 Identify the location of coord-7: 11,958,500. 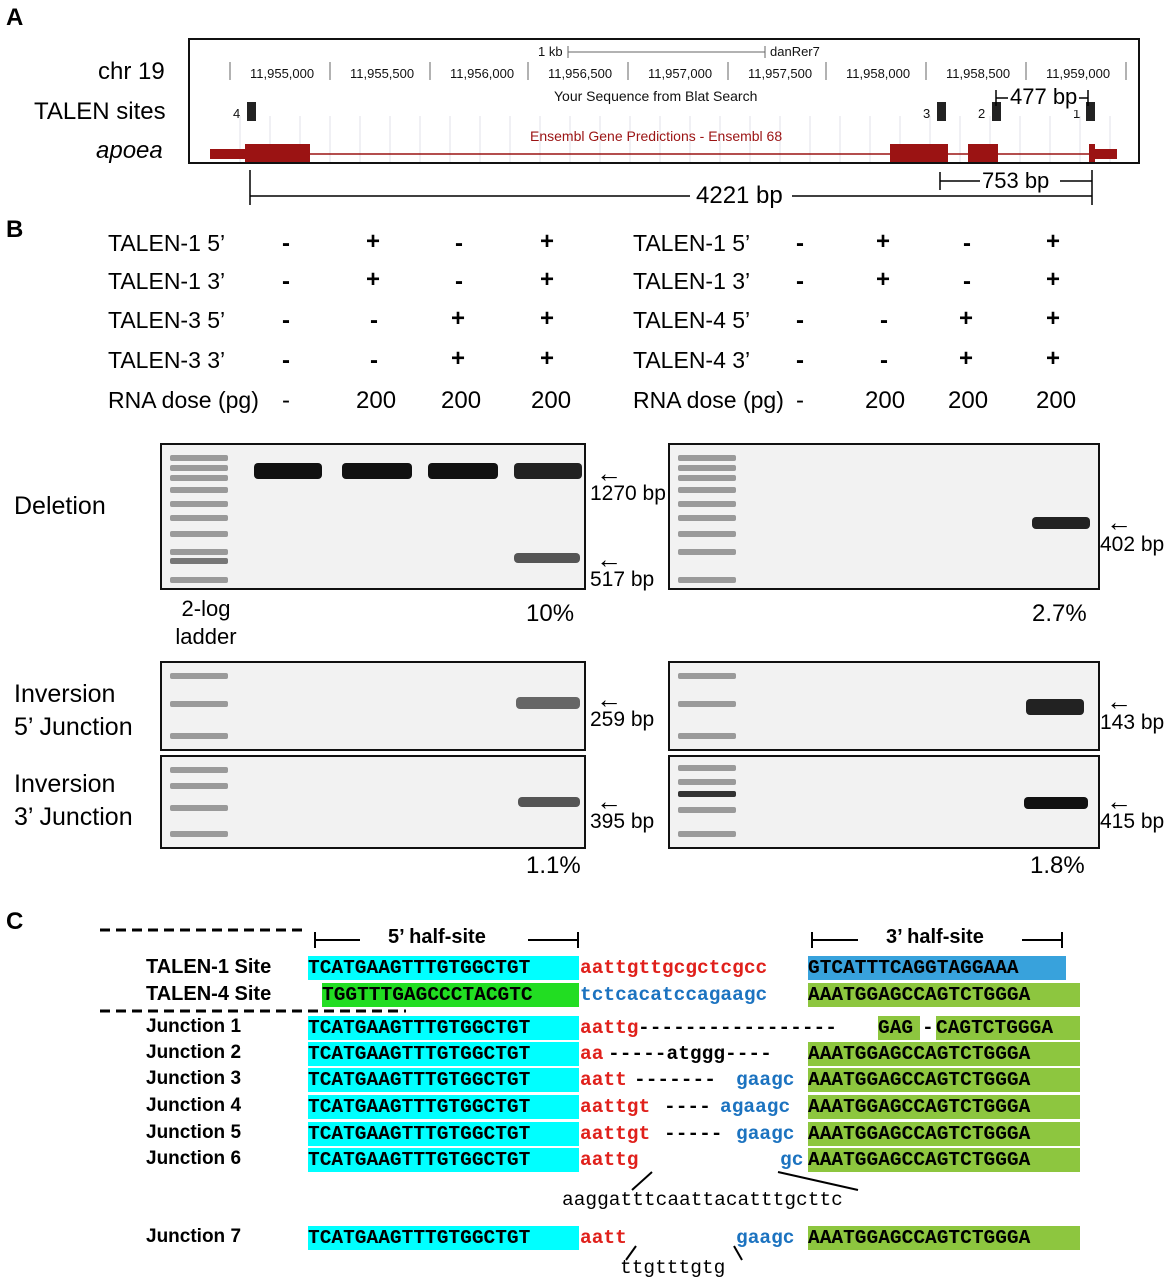
(978, 73).